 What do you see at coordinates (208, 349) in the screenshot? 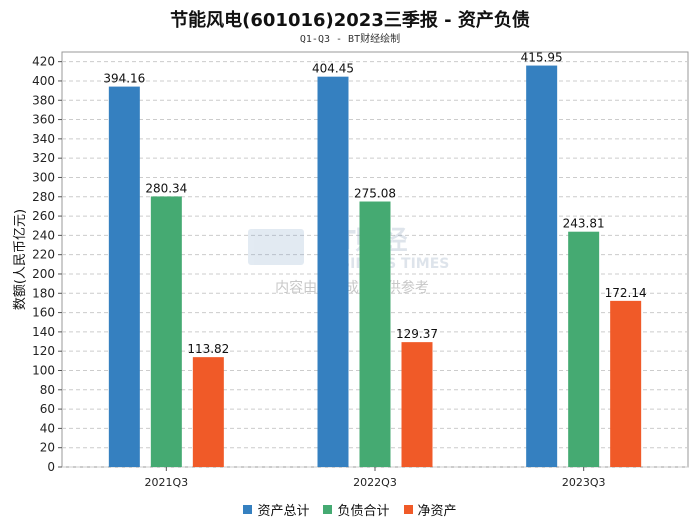
I see `bar-value-label: 113.82` at bounding box center [208, 349].